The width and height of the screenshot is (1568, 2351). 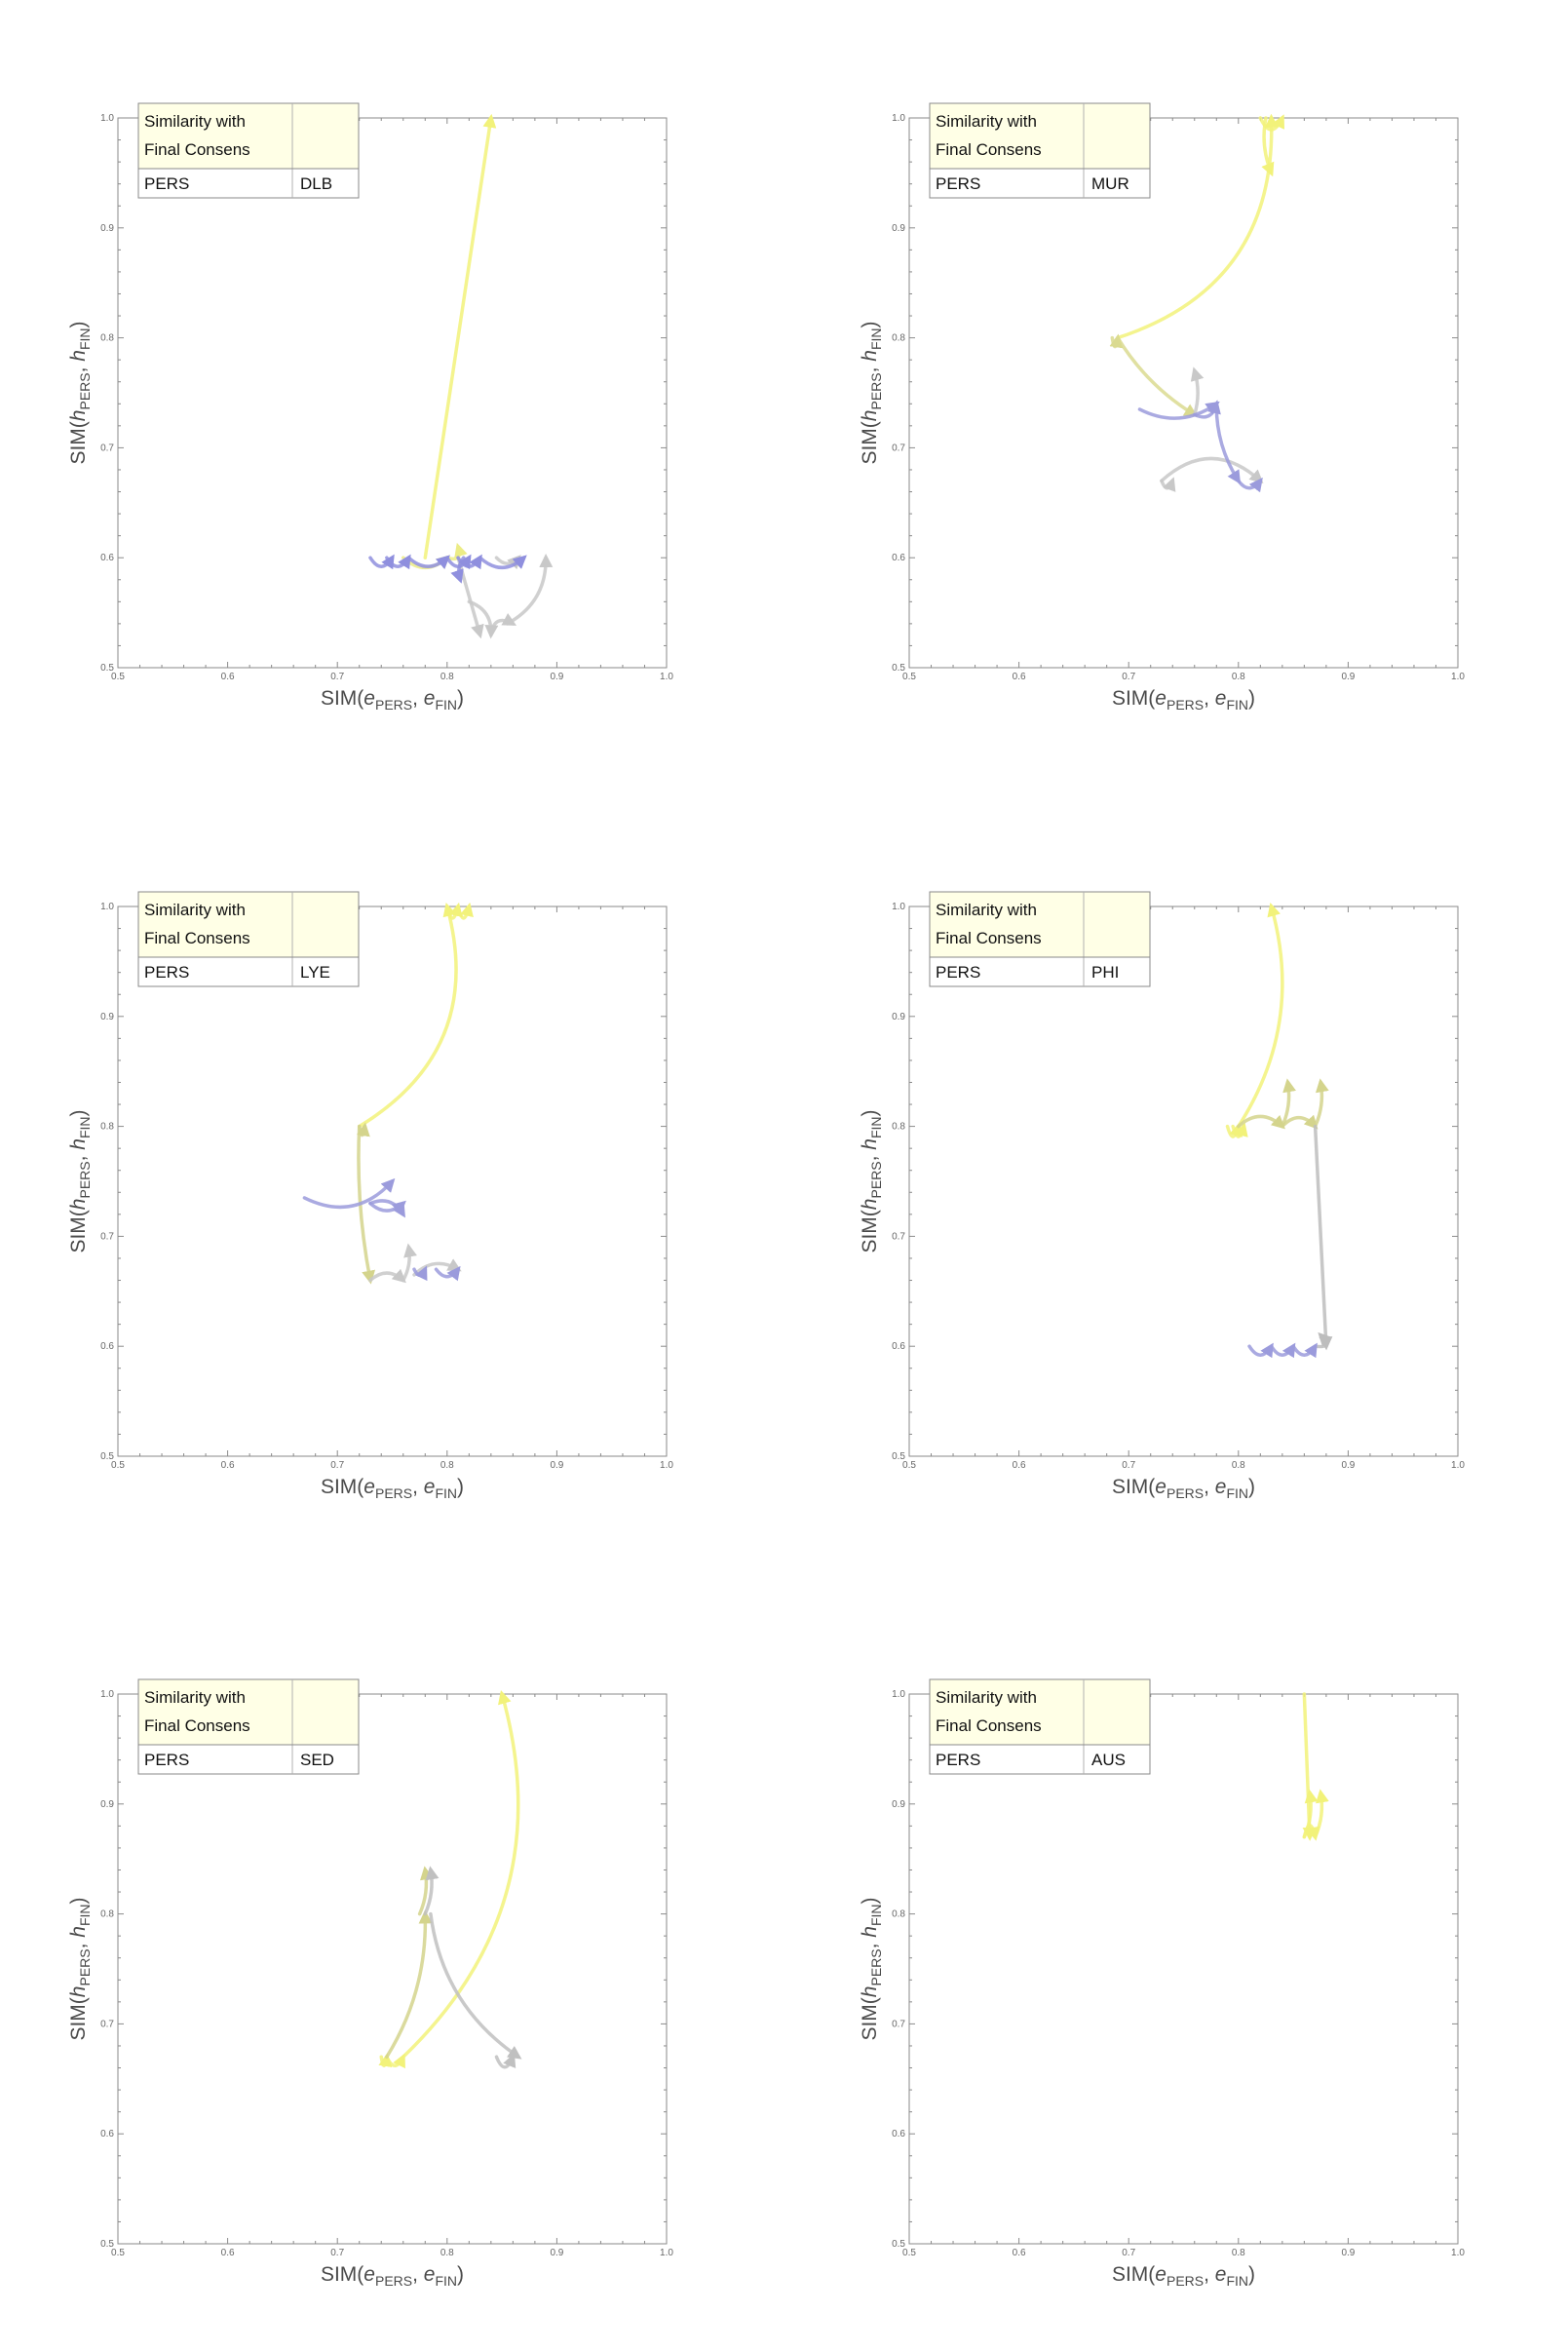 What do you see at coordinates (870, 1932) in the screenshot?
I see `y-axis-title-var2: h` at bounding box center [870, 1932].